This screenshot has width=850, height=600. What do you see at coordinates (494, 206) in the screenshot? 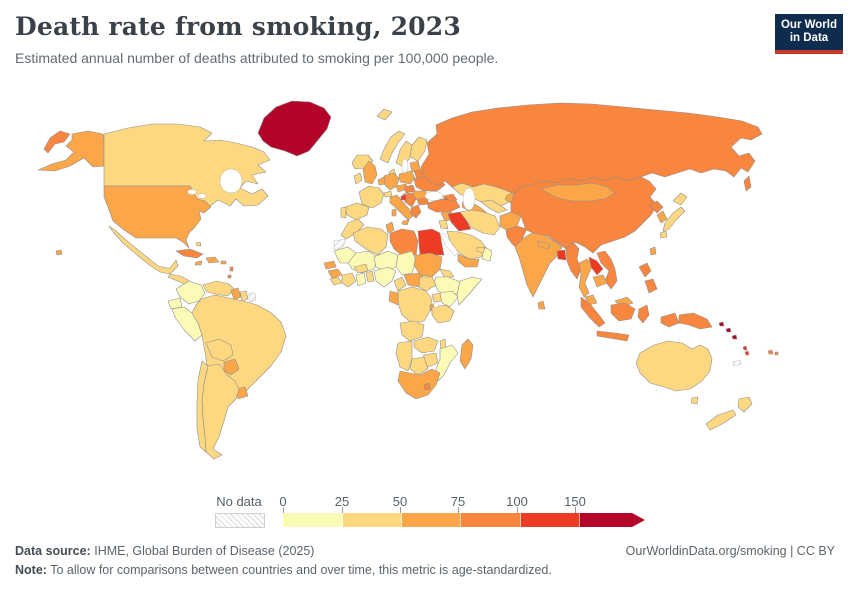
I see `country-uzbekistan` at bounding box center [494, 206].